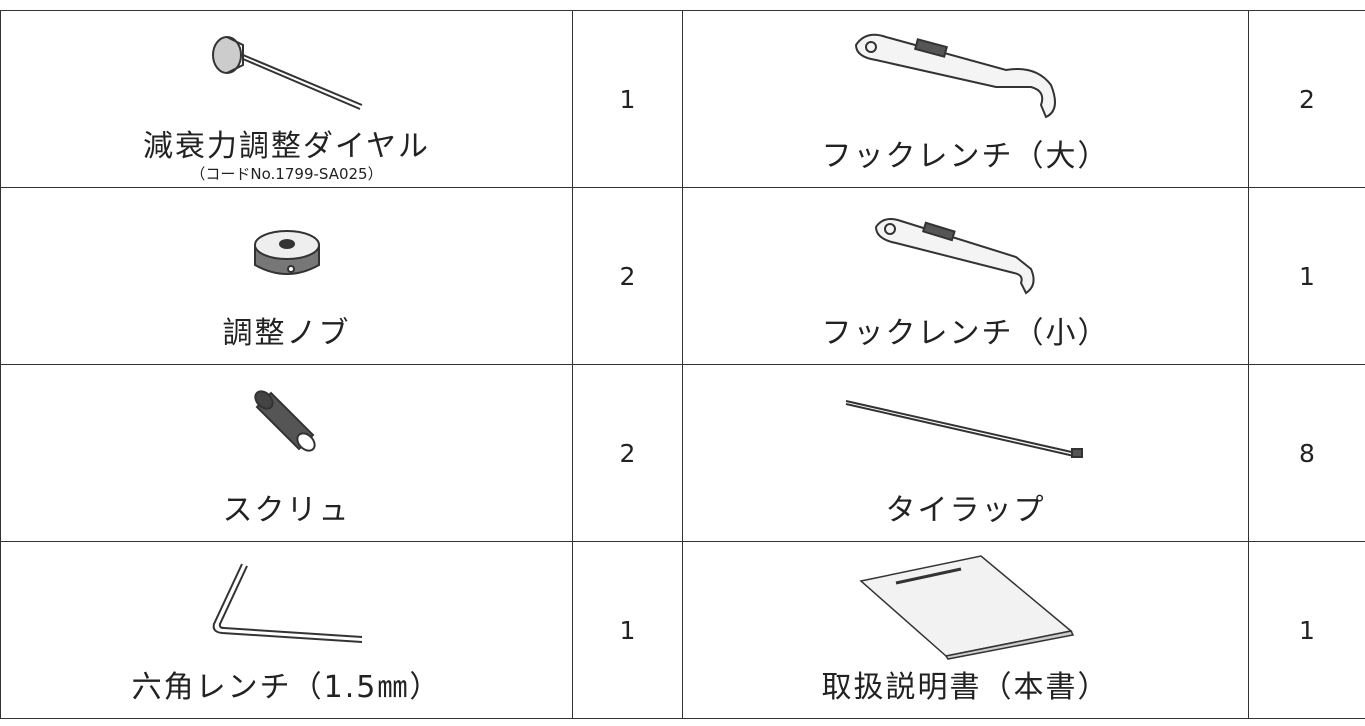 The image size is (1365, 726). What do you see at coordinates (965, 333) in the screenshot?
I see `item-name: フックレンチ（小）` at bounding box center [965, 333].